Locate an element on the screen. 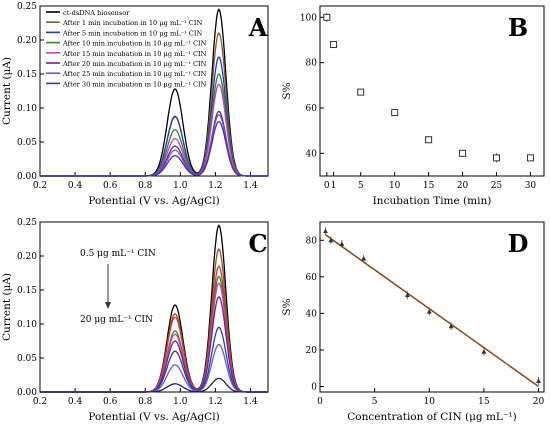  legend-label: After 5 min incubation in 10 μg mL⁻¹ CIN is located at coordinates (132, 33).